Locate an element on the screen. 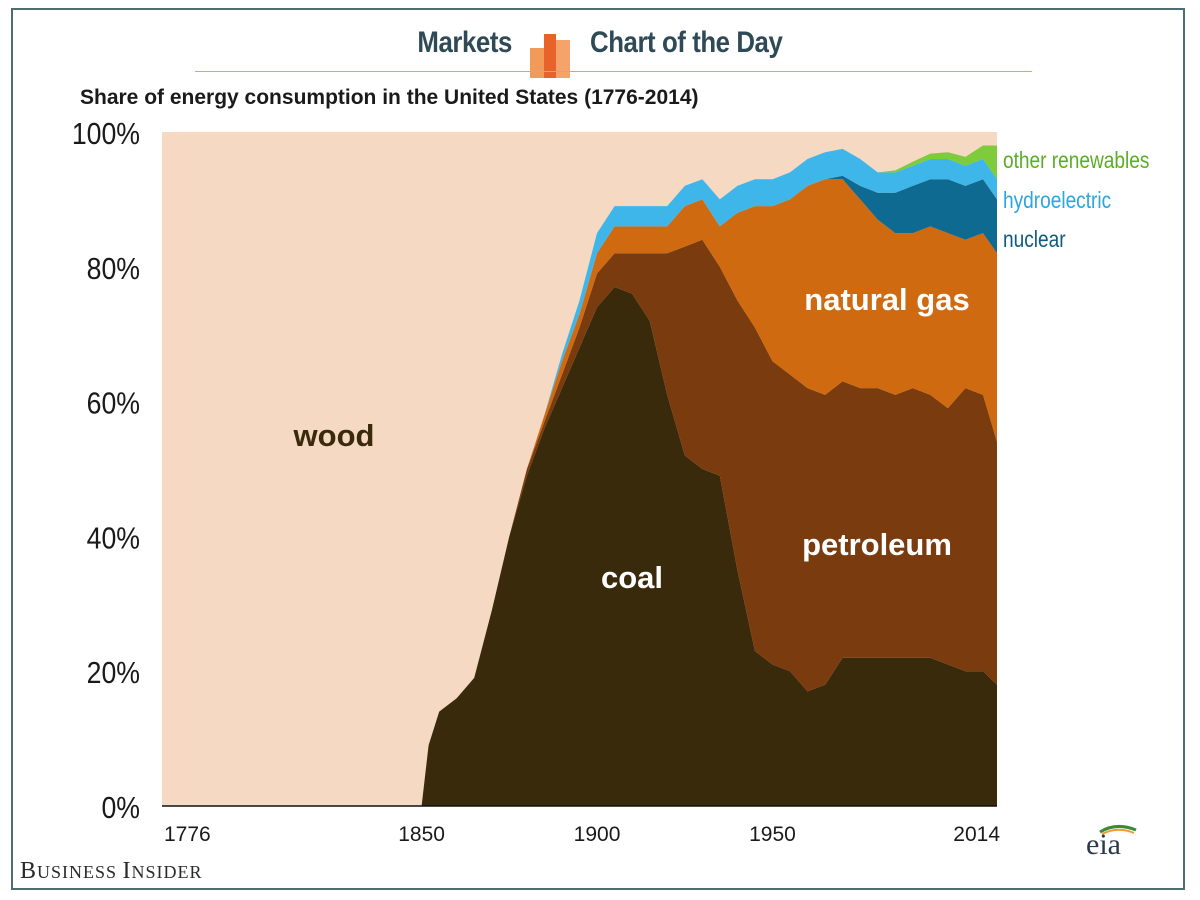 This screenshot has height=900, width=1200. y-tick-label: 40% is located at coordinates (113, 539).